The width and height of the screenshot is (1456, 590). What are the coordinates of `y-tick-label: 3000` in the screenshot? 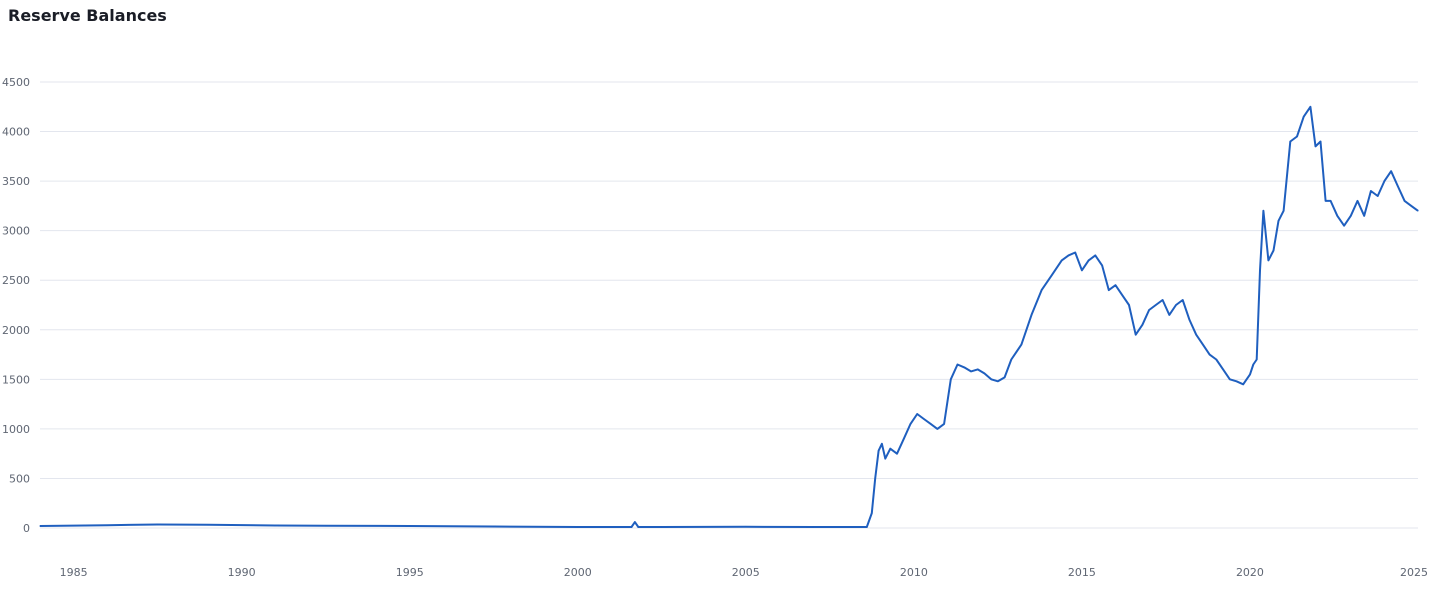 It's located at (16, 231).